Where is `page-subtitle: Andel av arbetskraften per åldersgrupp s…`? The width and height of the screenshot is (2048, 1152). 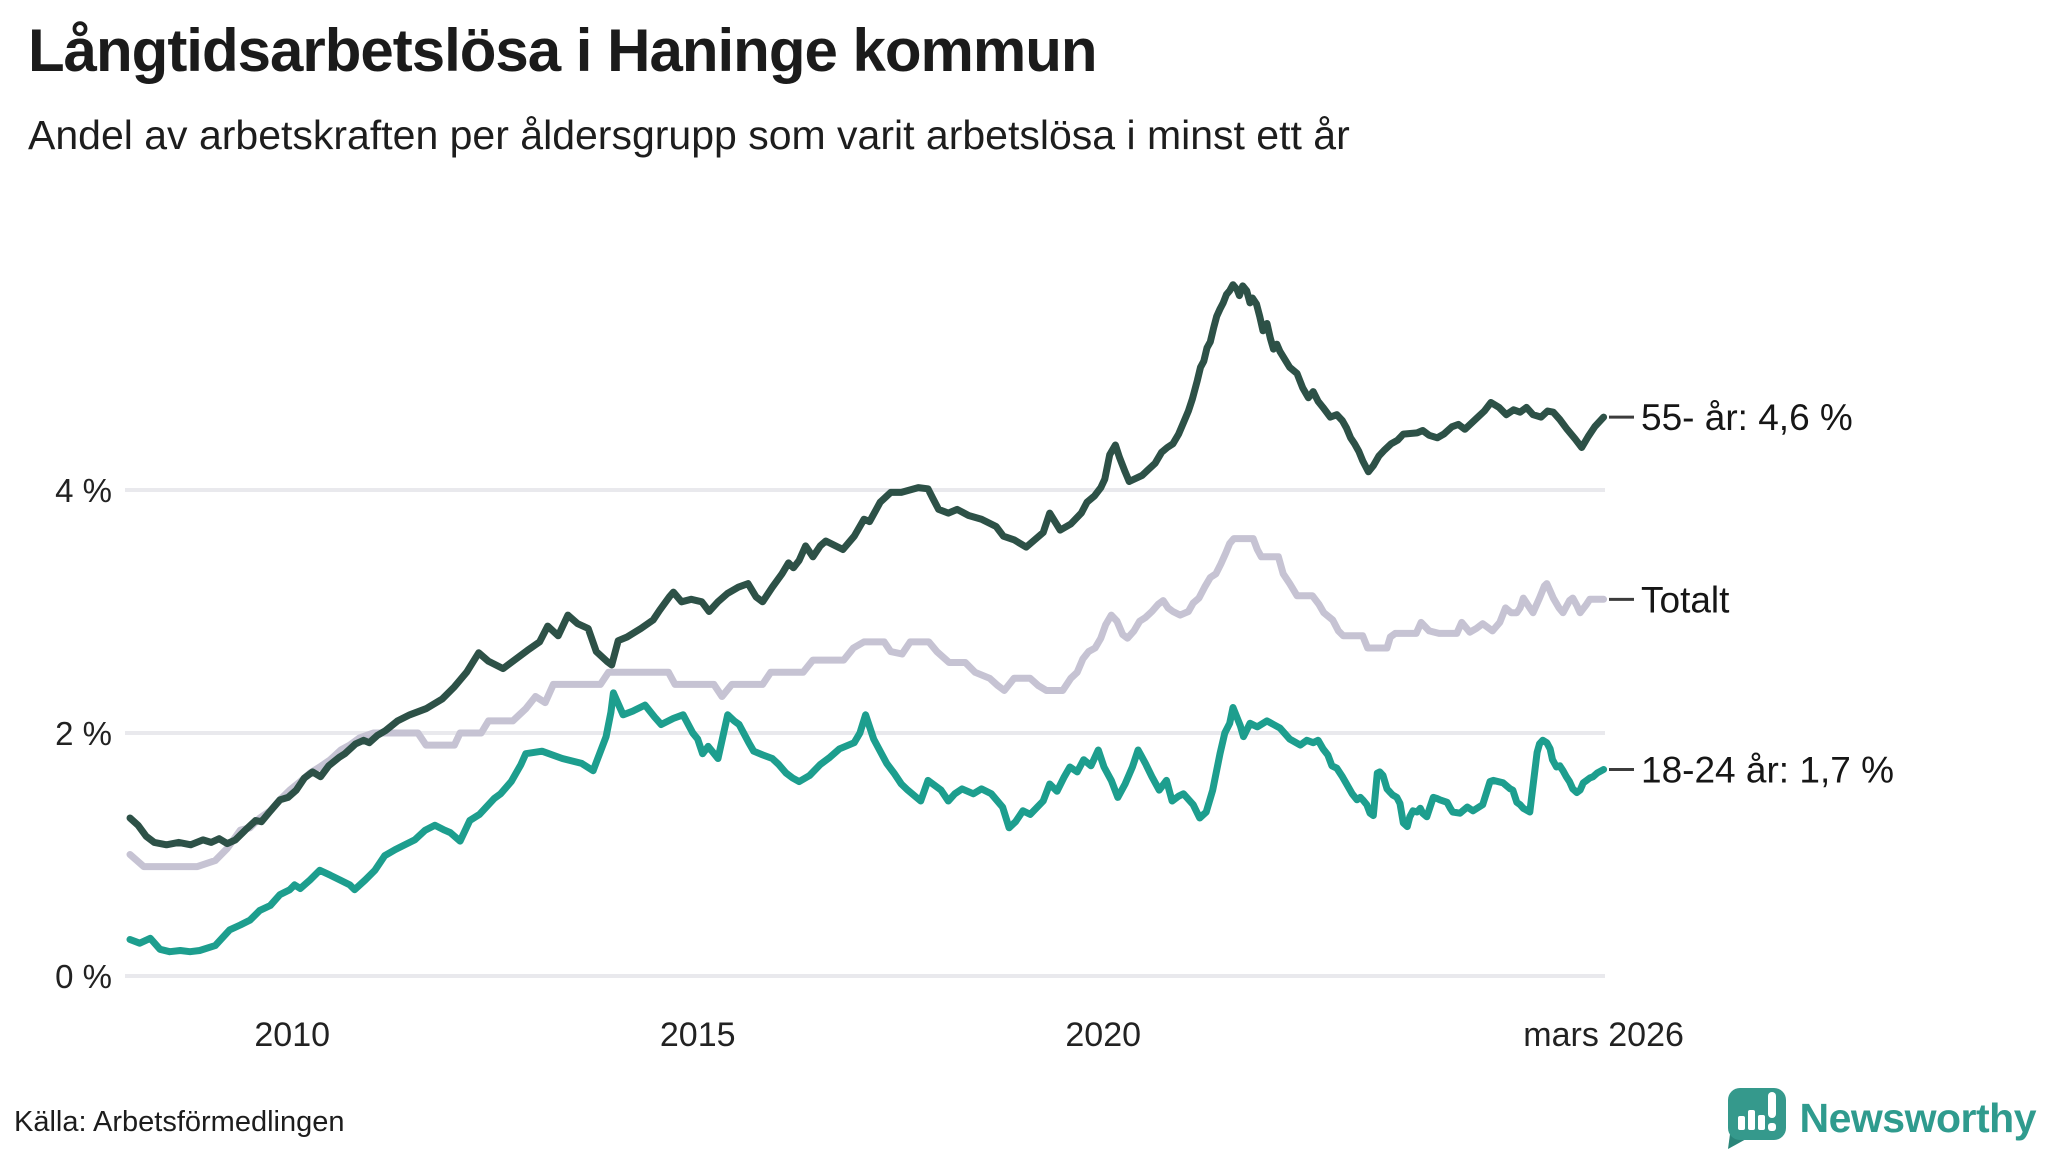 page-subtitle: Andel av arbetskraften per åldersgrupp s… is located at coordinates (689, 135).